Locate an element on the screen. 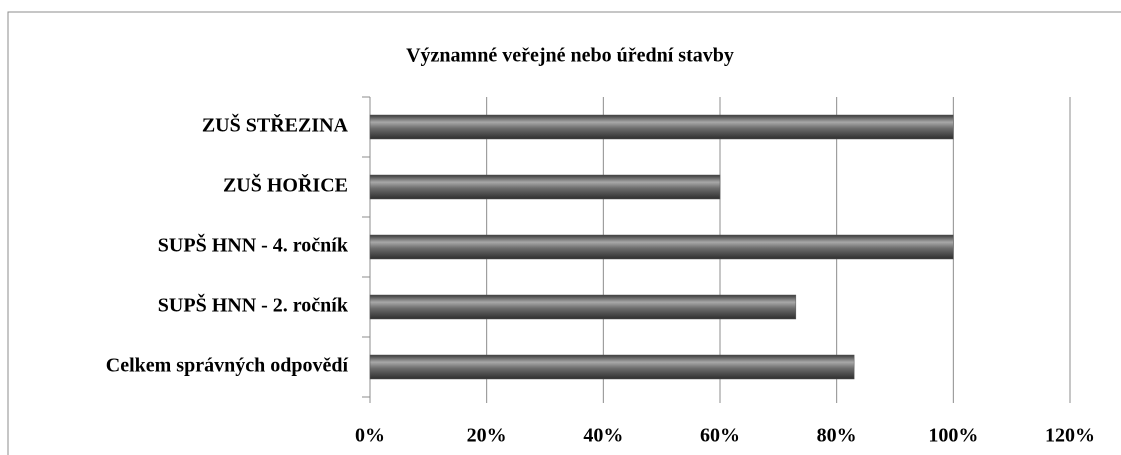  x-tick-label: 100% is located at coordinates (953, 436).